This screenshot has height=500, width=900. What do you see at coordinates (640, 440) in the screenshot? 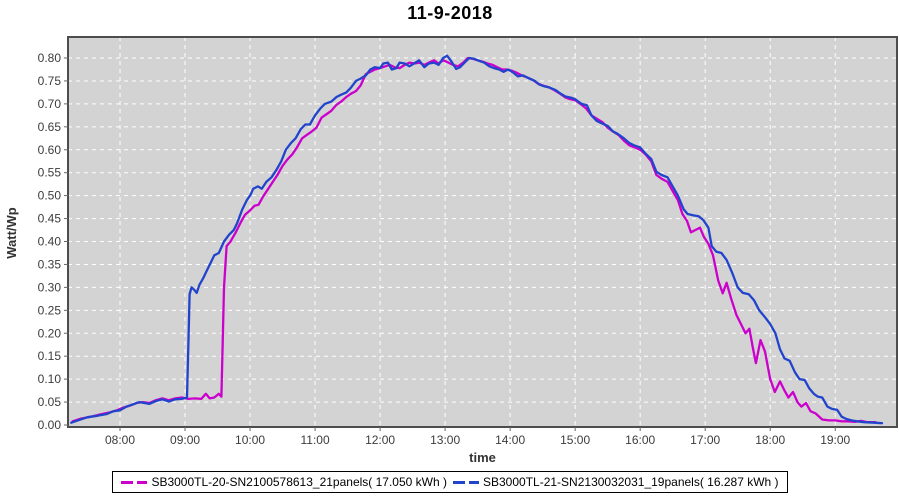
I see `svg-text: 16:00` at bounding box center [640, 440].